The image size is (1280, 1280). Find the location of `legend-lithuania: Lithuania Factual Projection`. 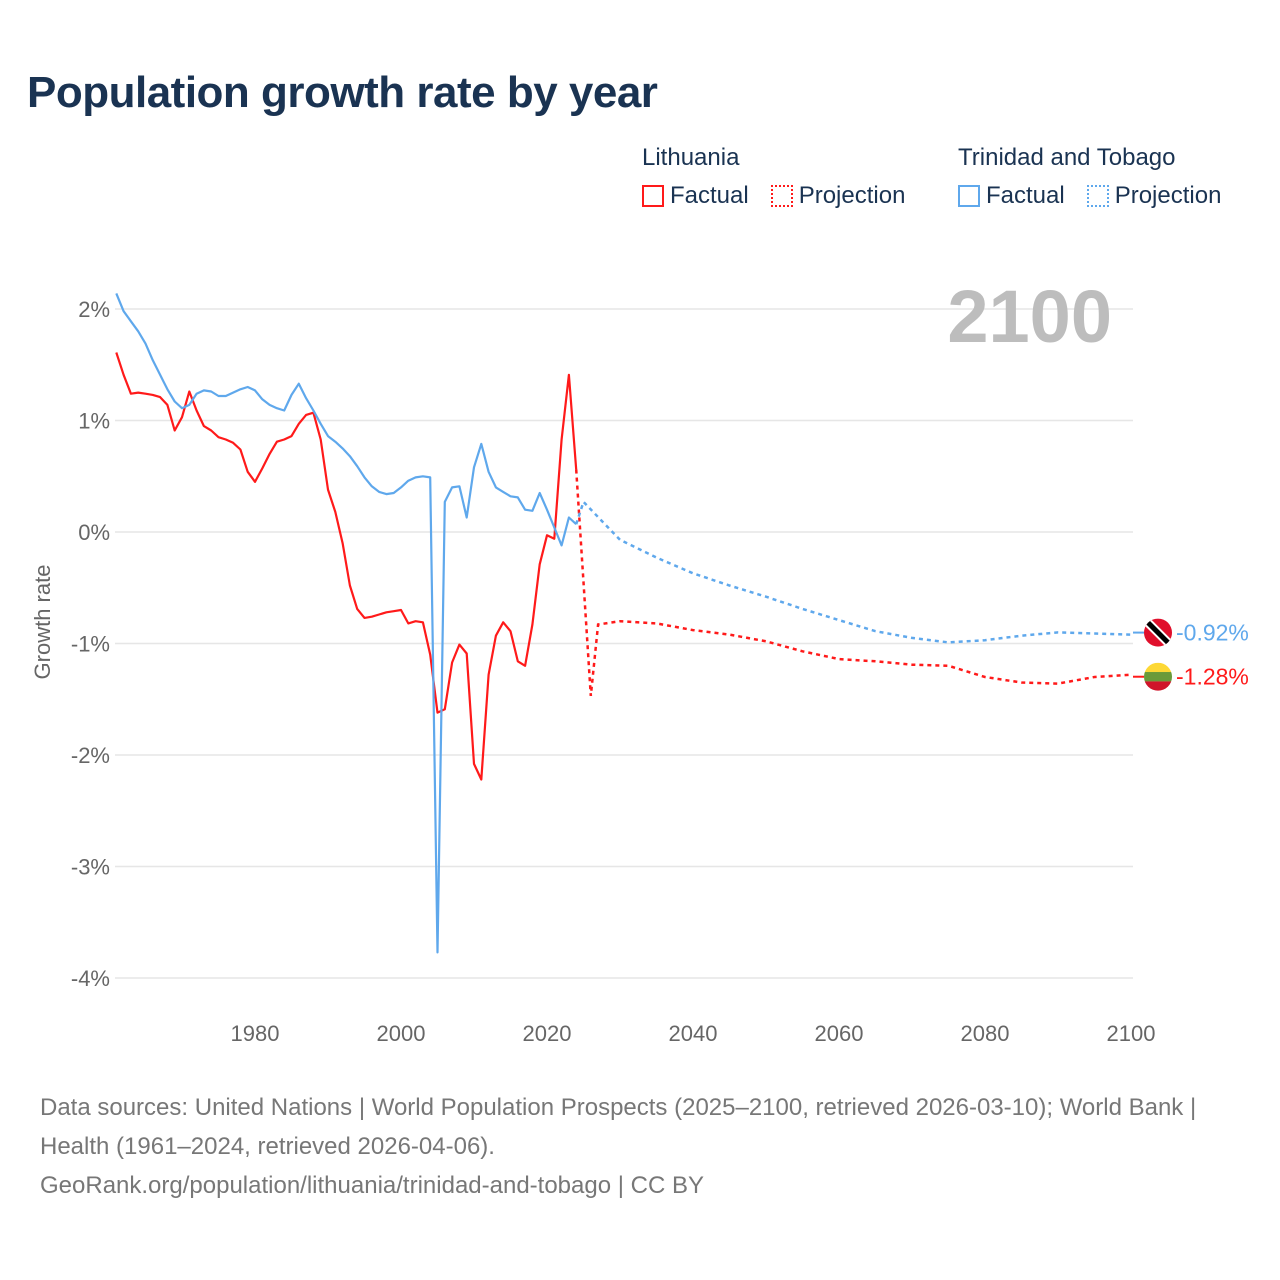

legend-lithuania: Lithuania Factual Projection is located at coordinates (781, 177).